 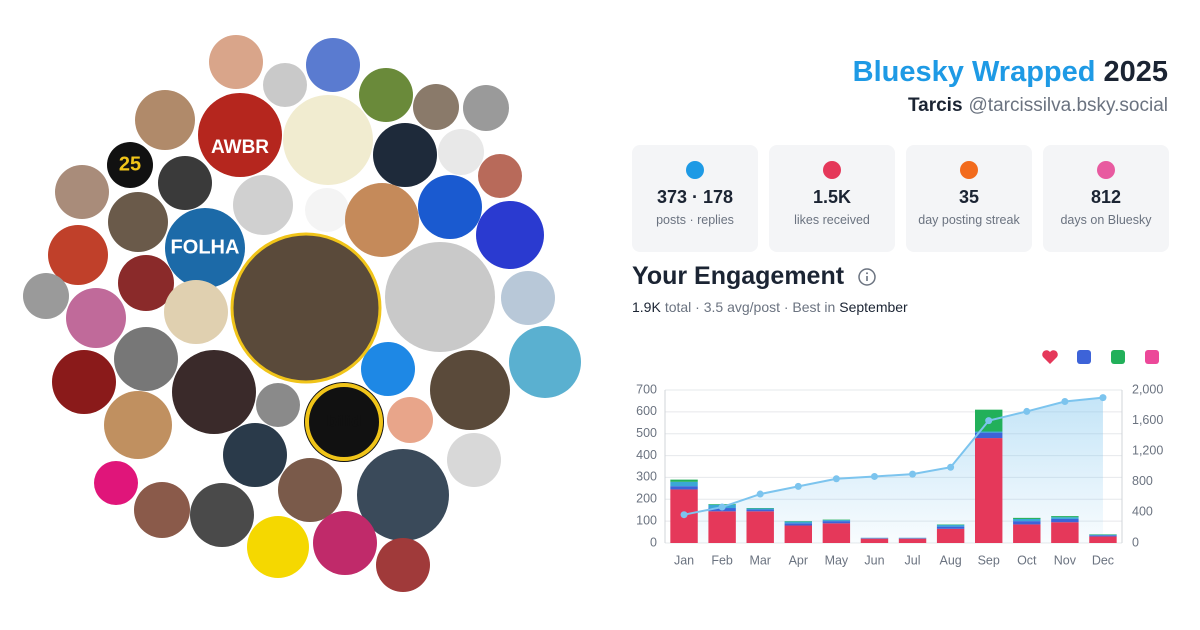 I want to click on x-tick-label: Dec, so click(x=1103, y=560).